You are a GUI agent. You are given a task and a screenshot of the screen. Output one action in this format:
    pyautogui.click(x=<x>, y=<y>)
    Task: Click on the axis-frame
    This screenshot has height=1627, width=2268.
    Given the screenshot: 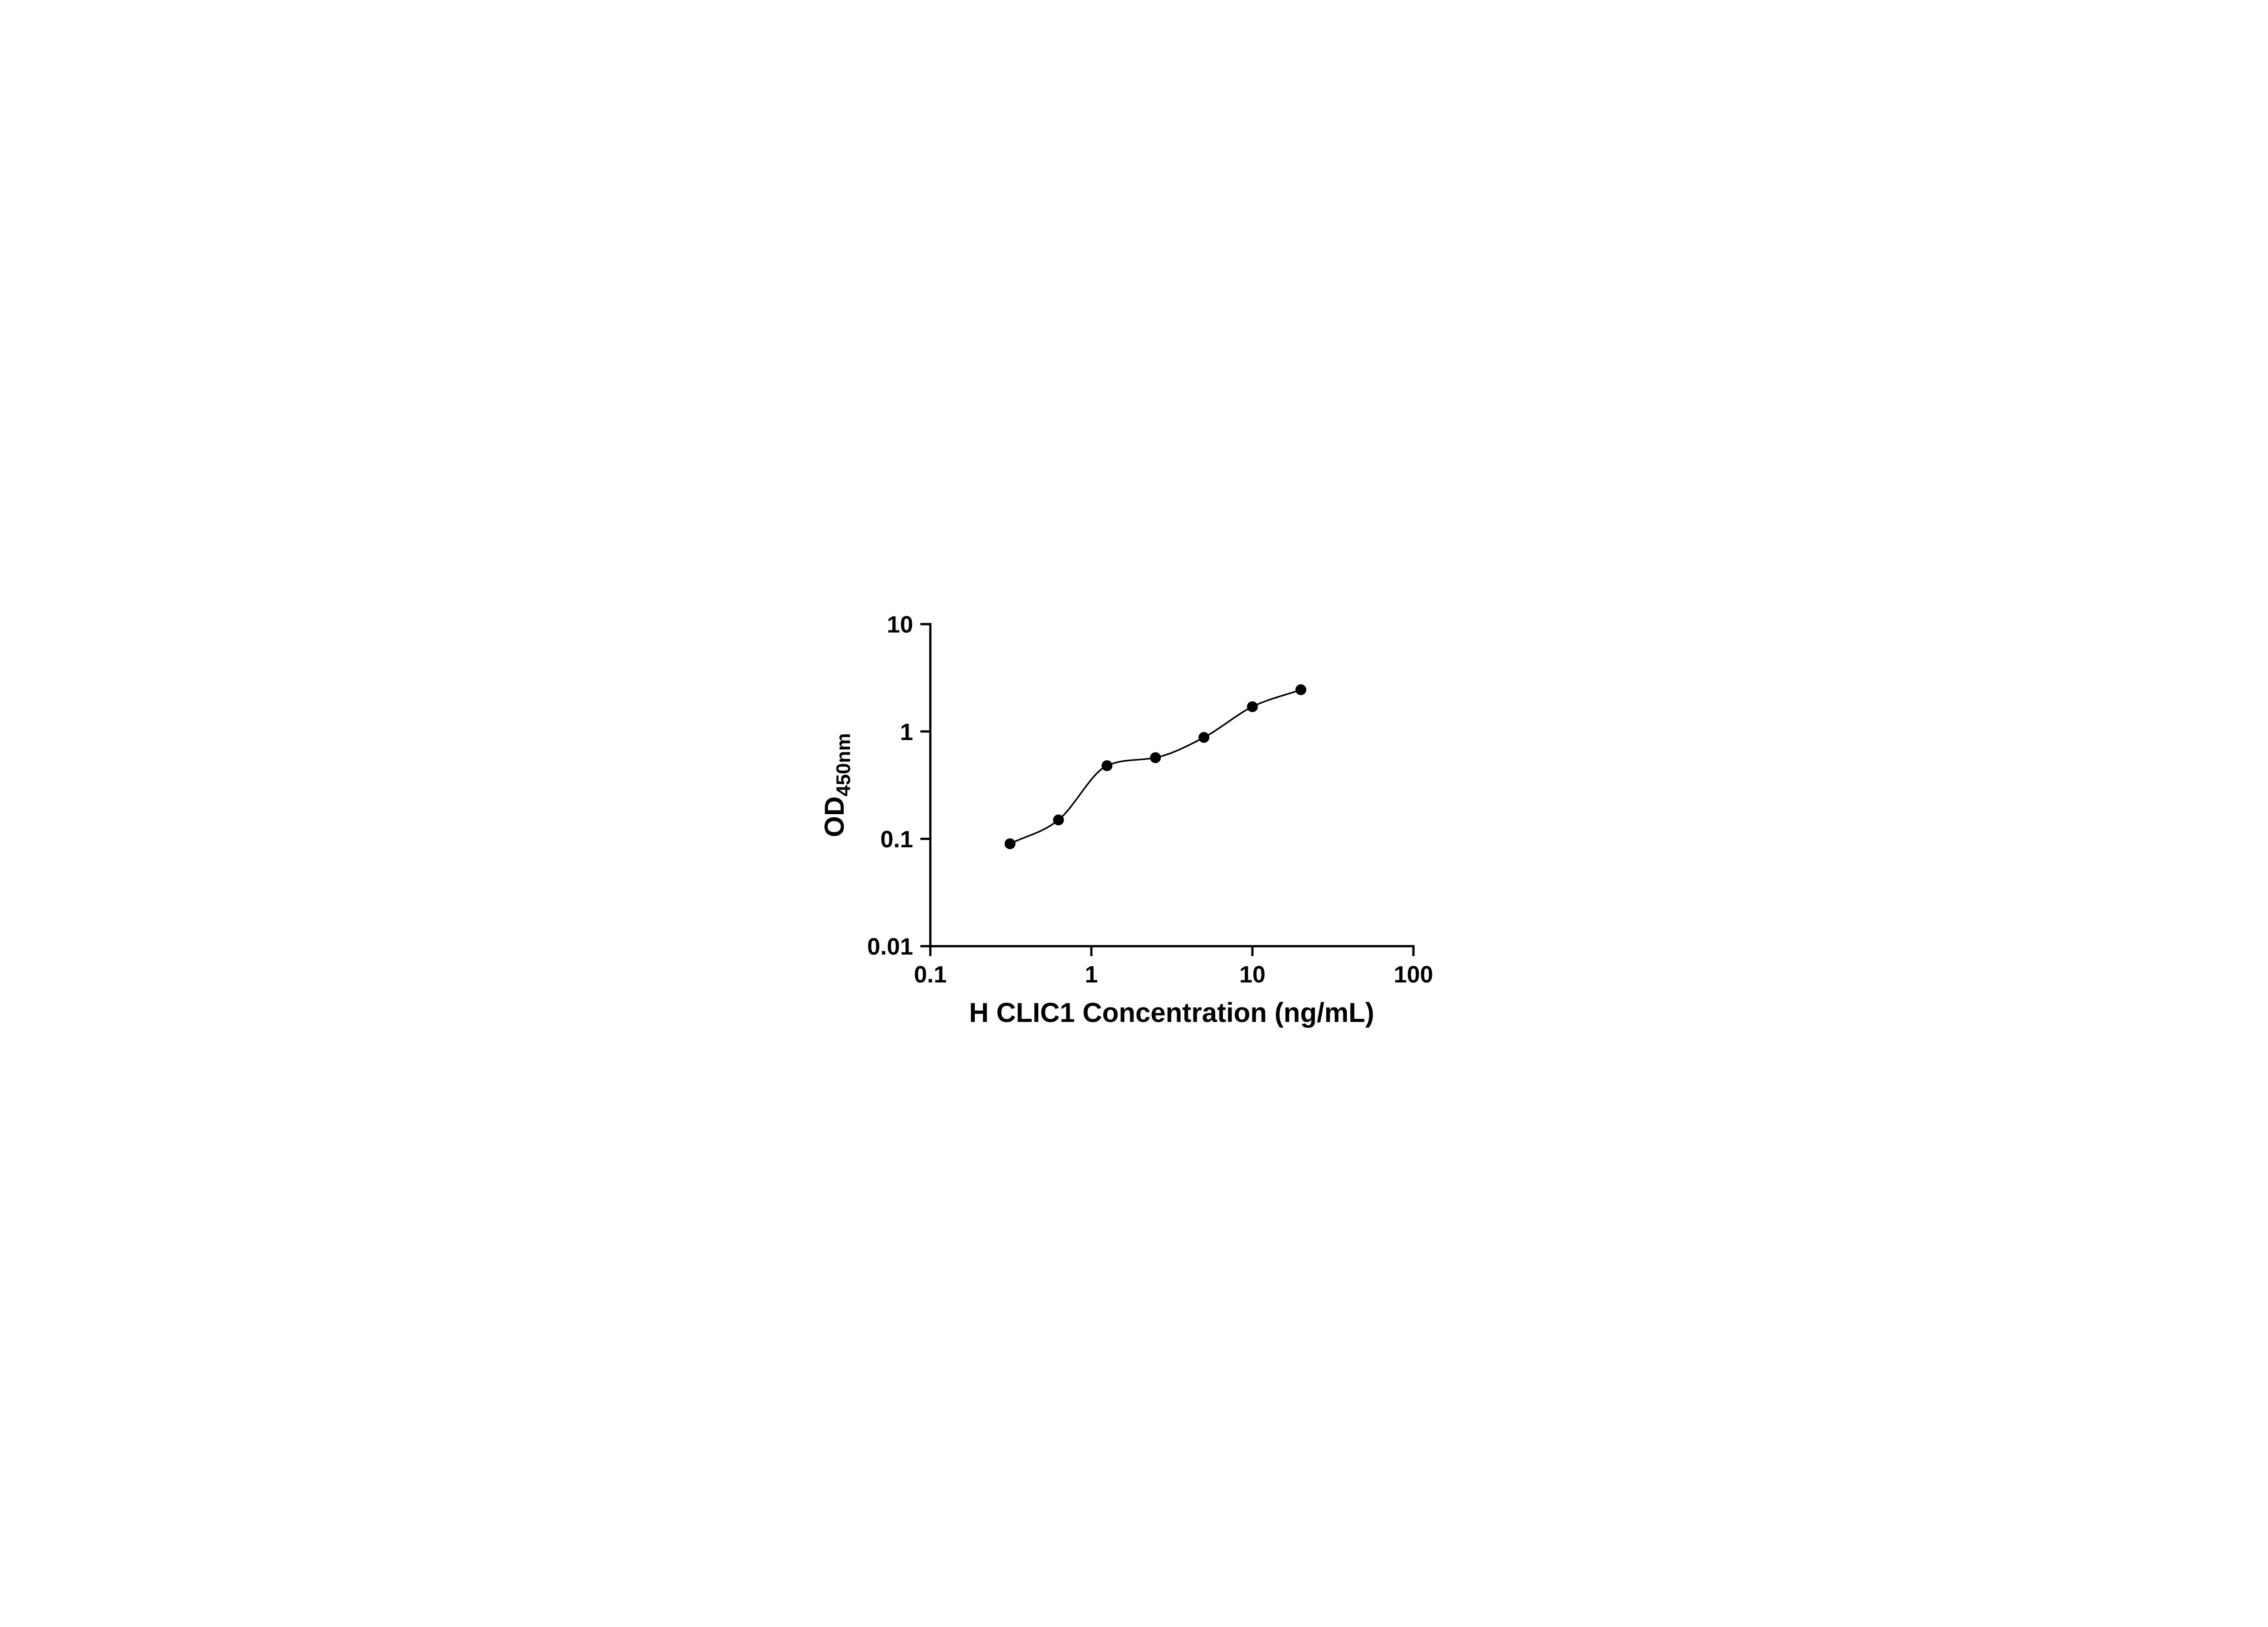 What is the action you would take?
    pyautogui.click(x=1172, y=785)
    